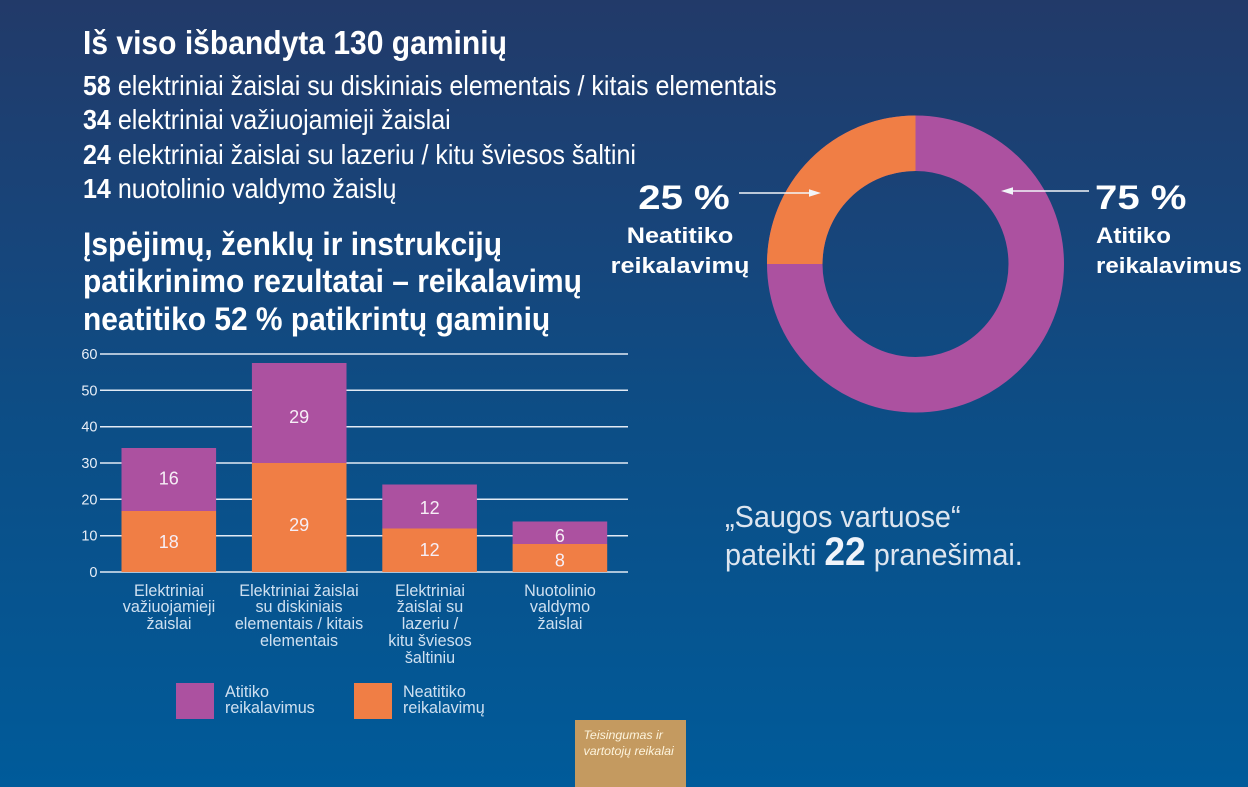 The height and width of the screenshot is (787, 1248). What do you see at coordinates (560, 560) in the screenshot?
I see `svg-text: 8` at bounding box center [560, 560].